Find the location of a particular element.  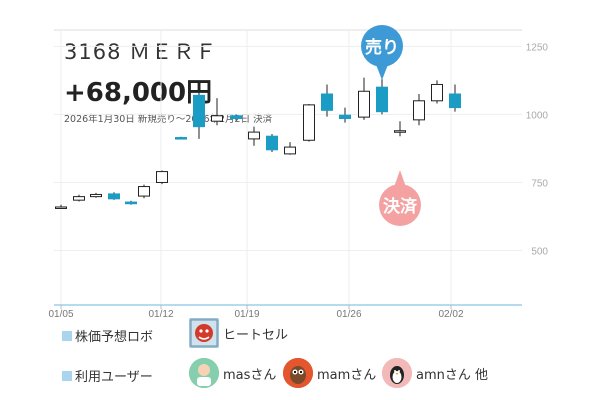

users-legend: 利用ユーザー is located at coordinates (107, 375).